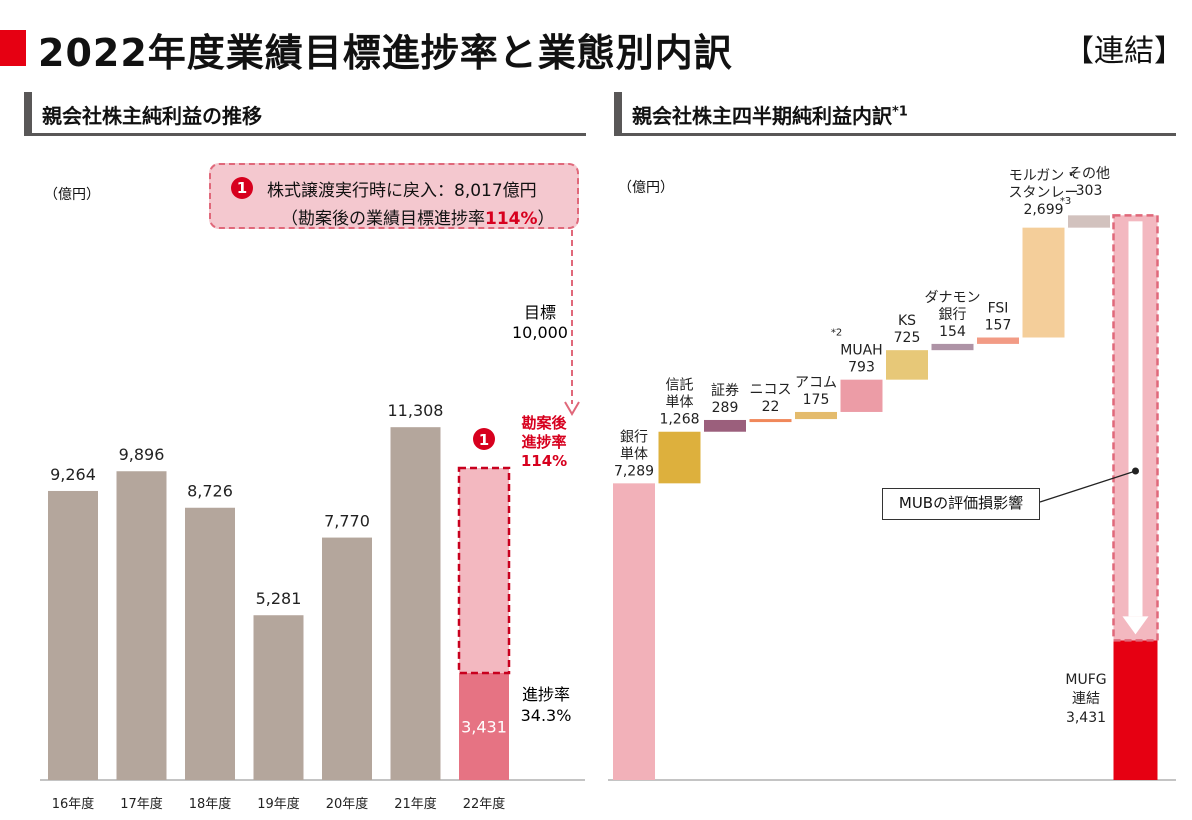  I want to click on step-value-label: 22, so click(771, 407).